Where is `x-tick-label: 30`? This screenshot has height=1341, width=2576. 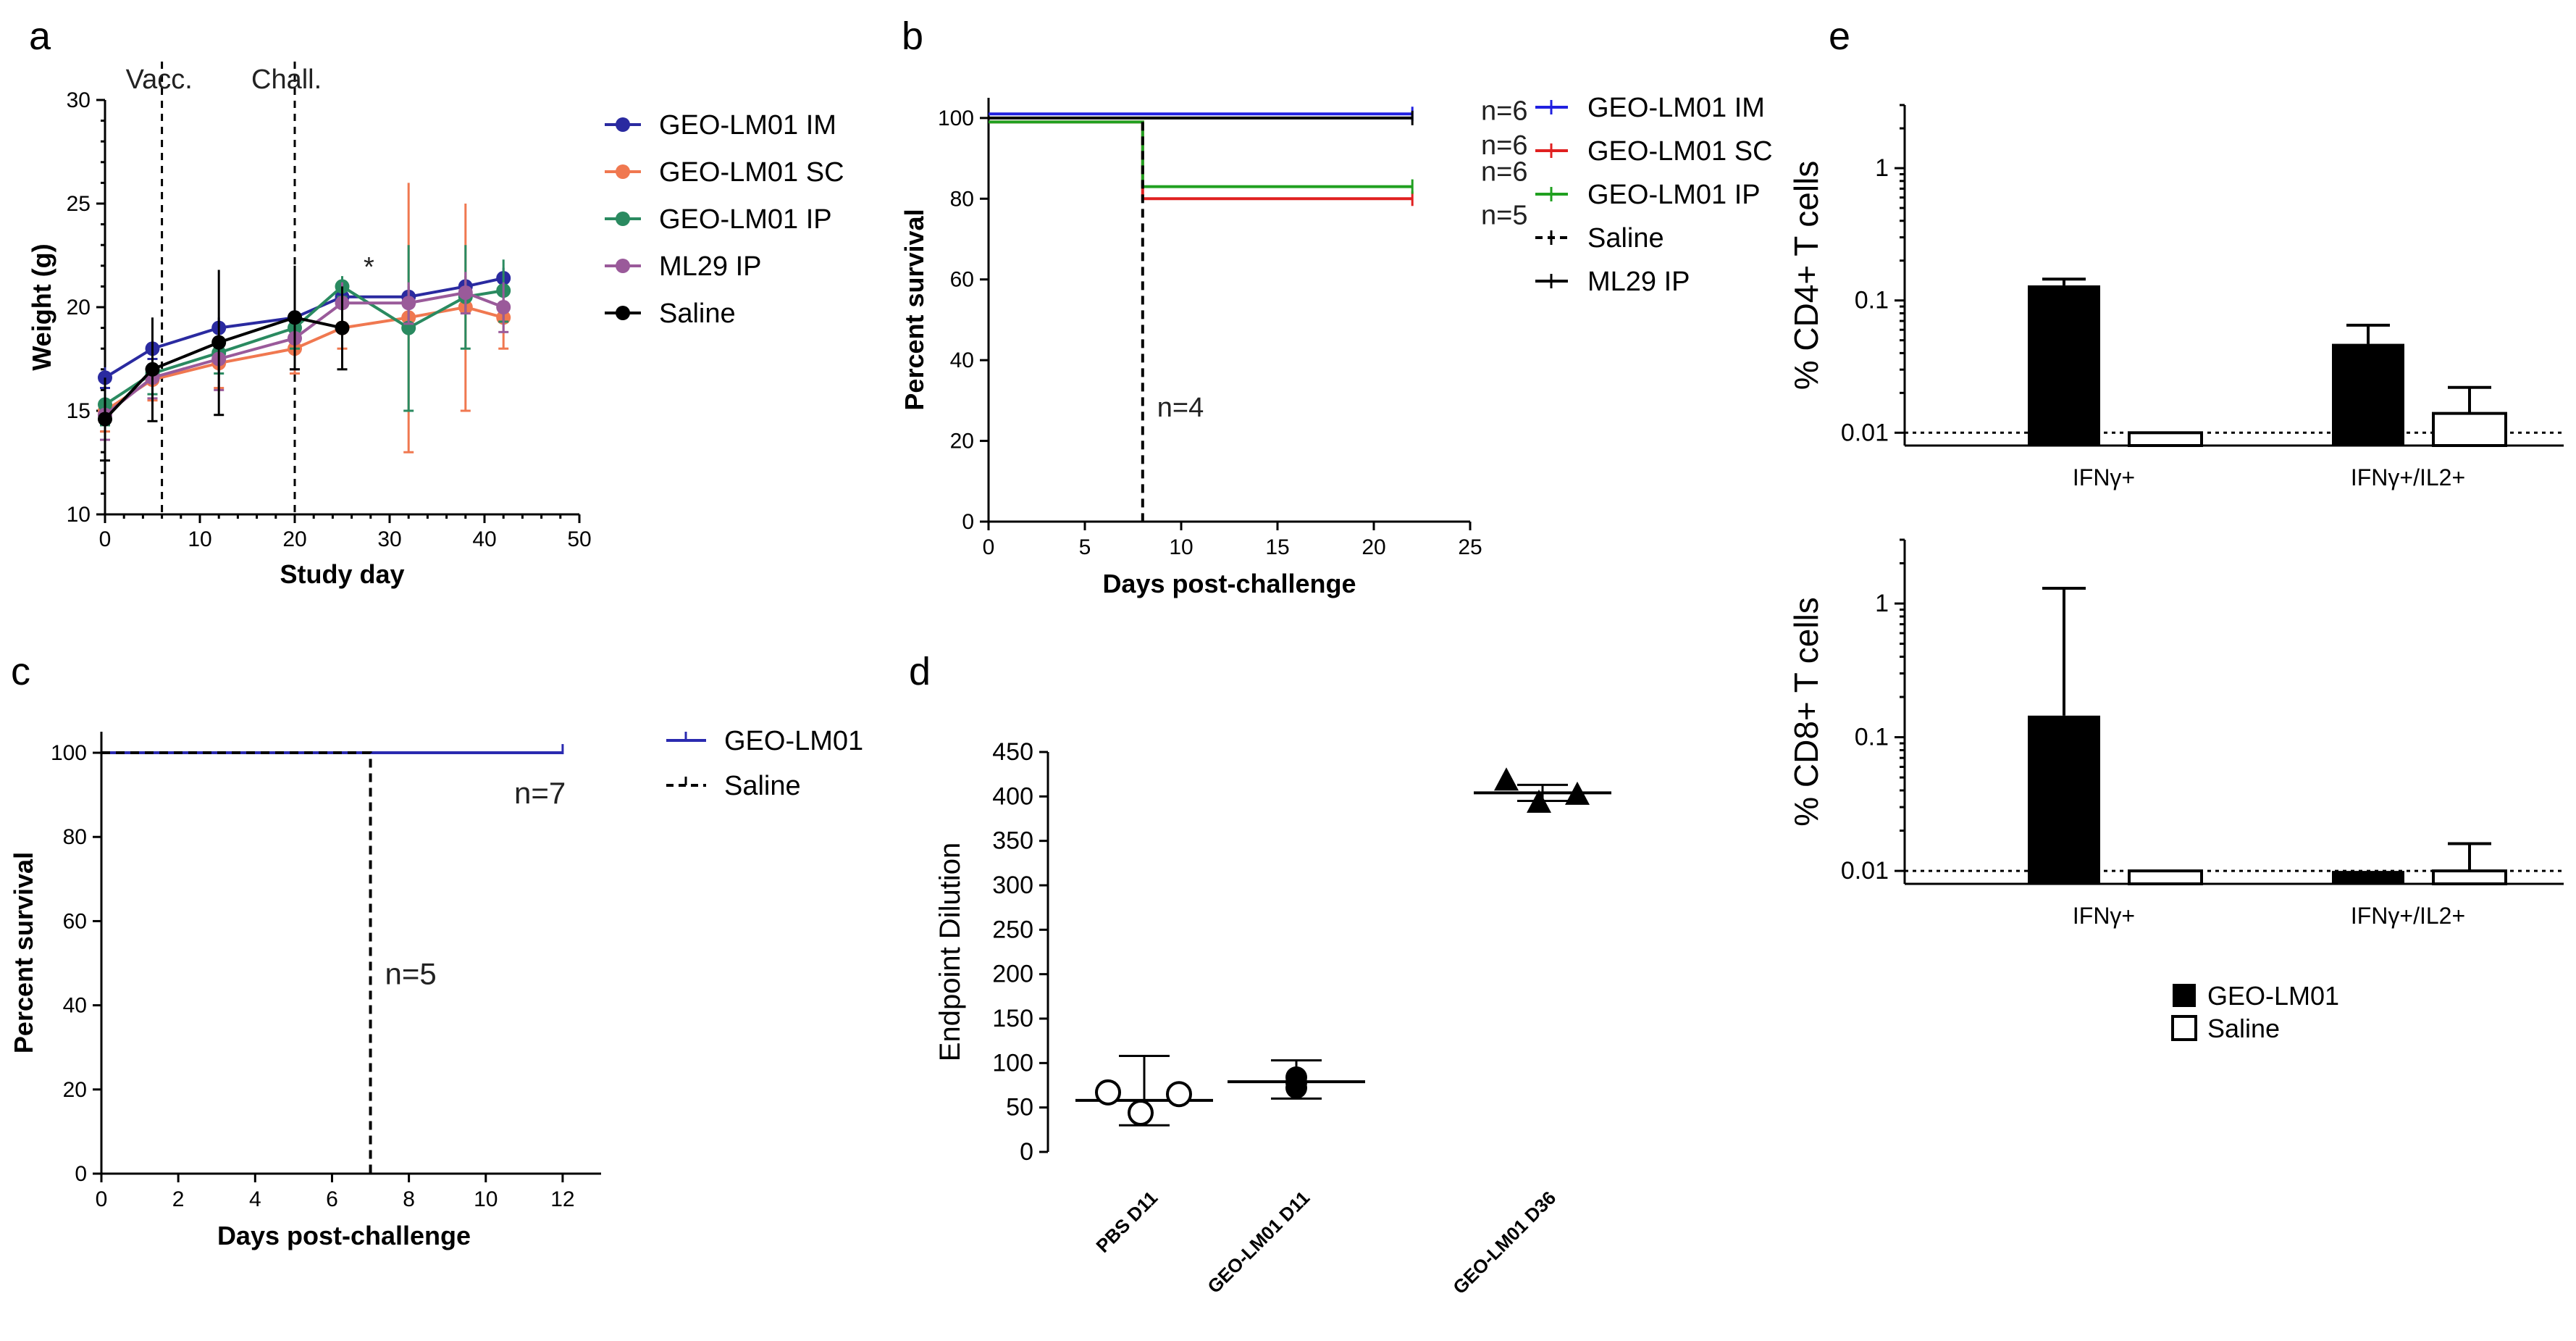
x-tick-label: 30 is located at coordinates (389, 539).